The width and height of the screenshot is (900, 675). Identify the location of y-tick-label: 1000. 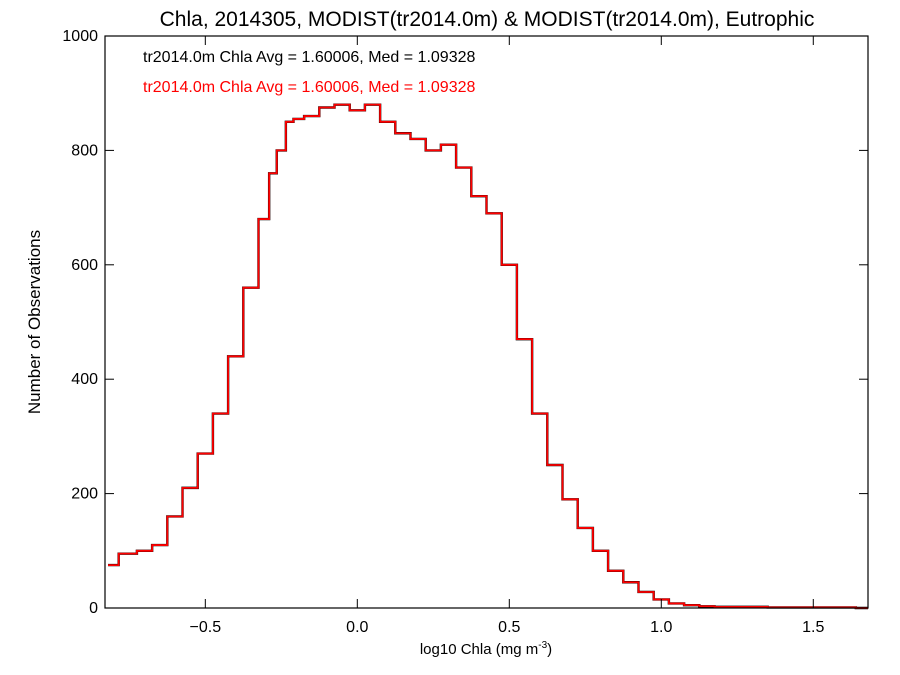
(80, 36).